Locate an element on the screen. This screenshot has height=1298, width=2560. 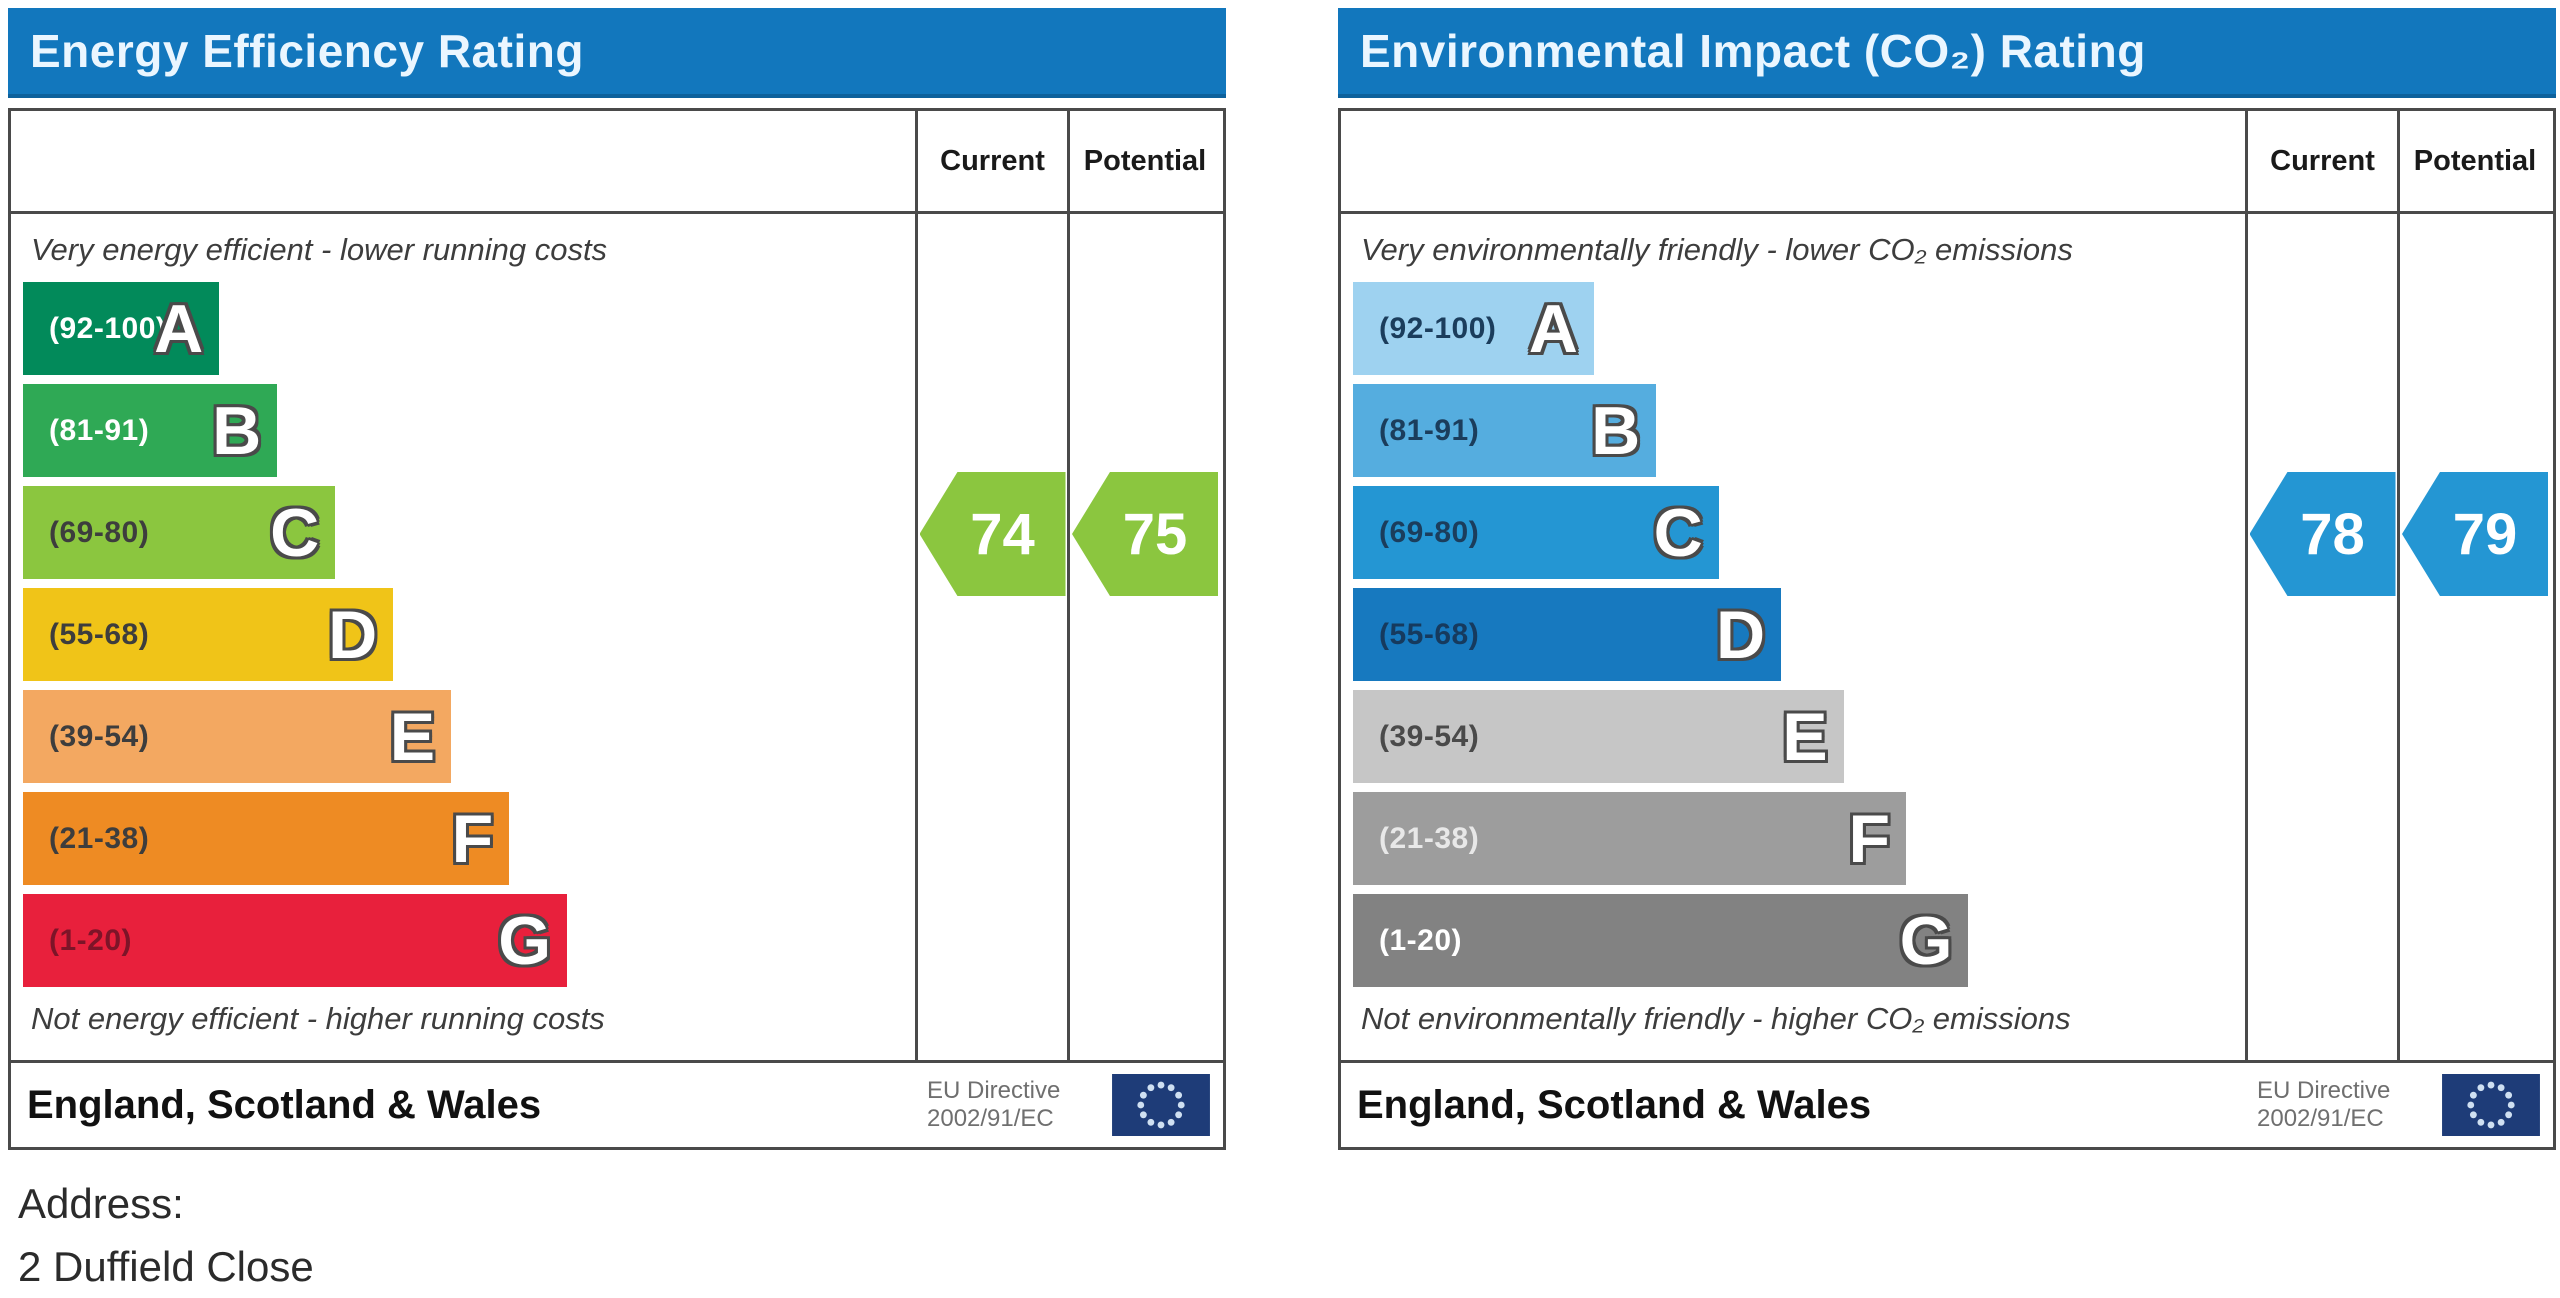
energy-efficiency-title-bar: Energy Efficiency Rating is located at coordinates (617, 53).